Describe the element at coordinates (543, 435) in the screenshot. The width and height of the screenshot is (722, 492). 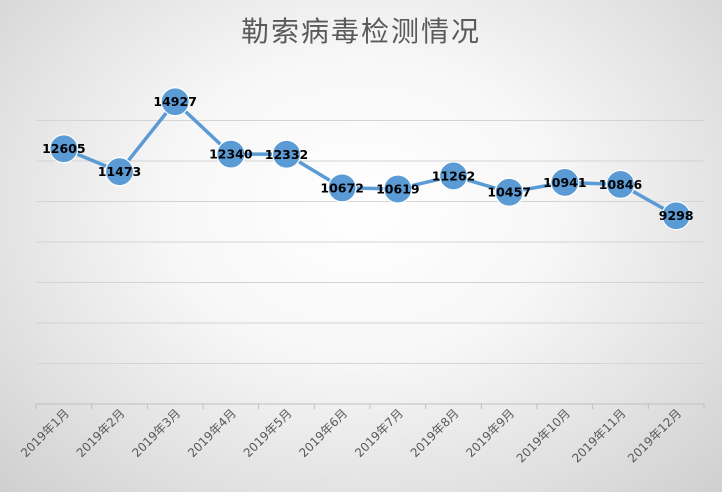
I see `x-tick-label: 2019年10月` at that location.